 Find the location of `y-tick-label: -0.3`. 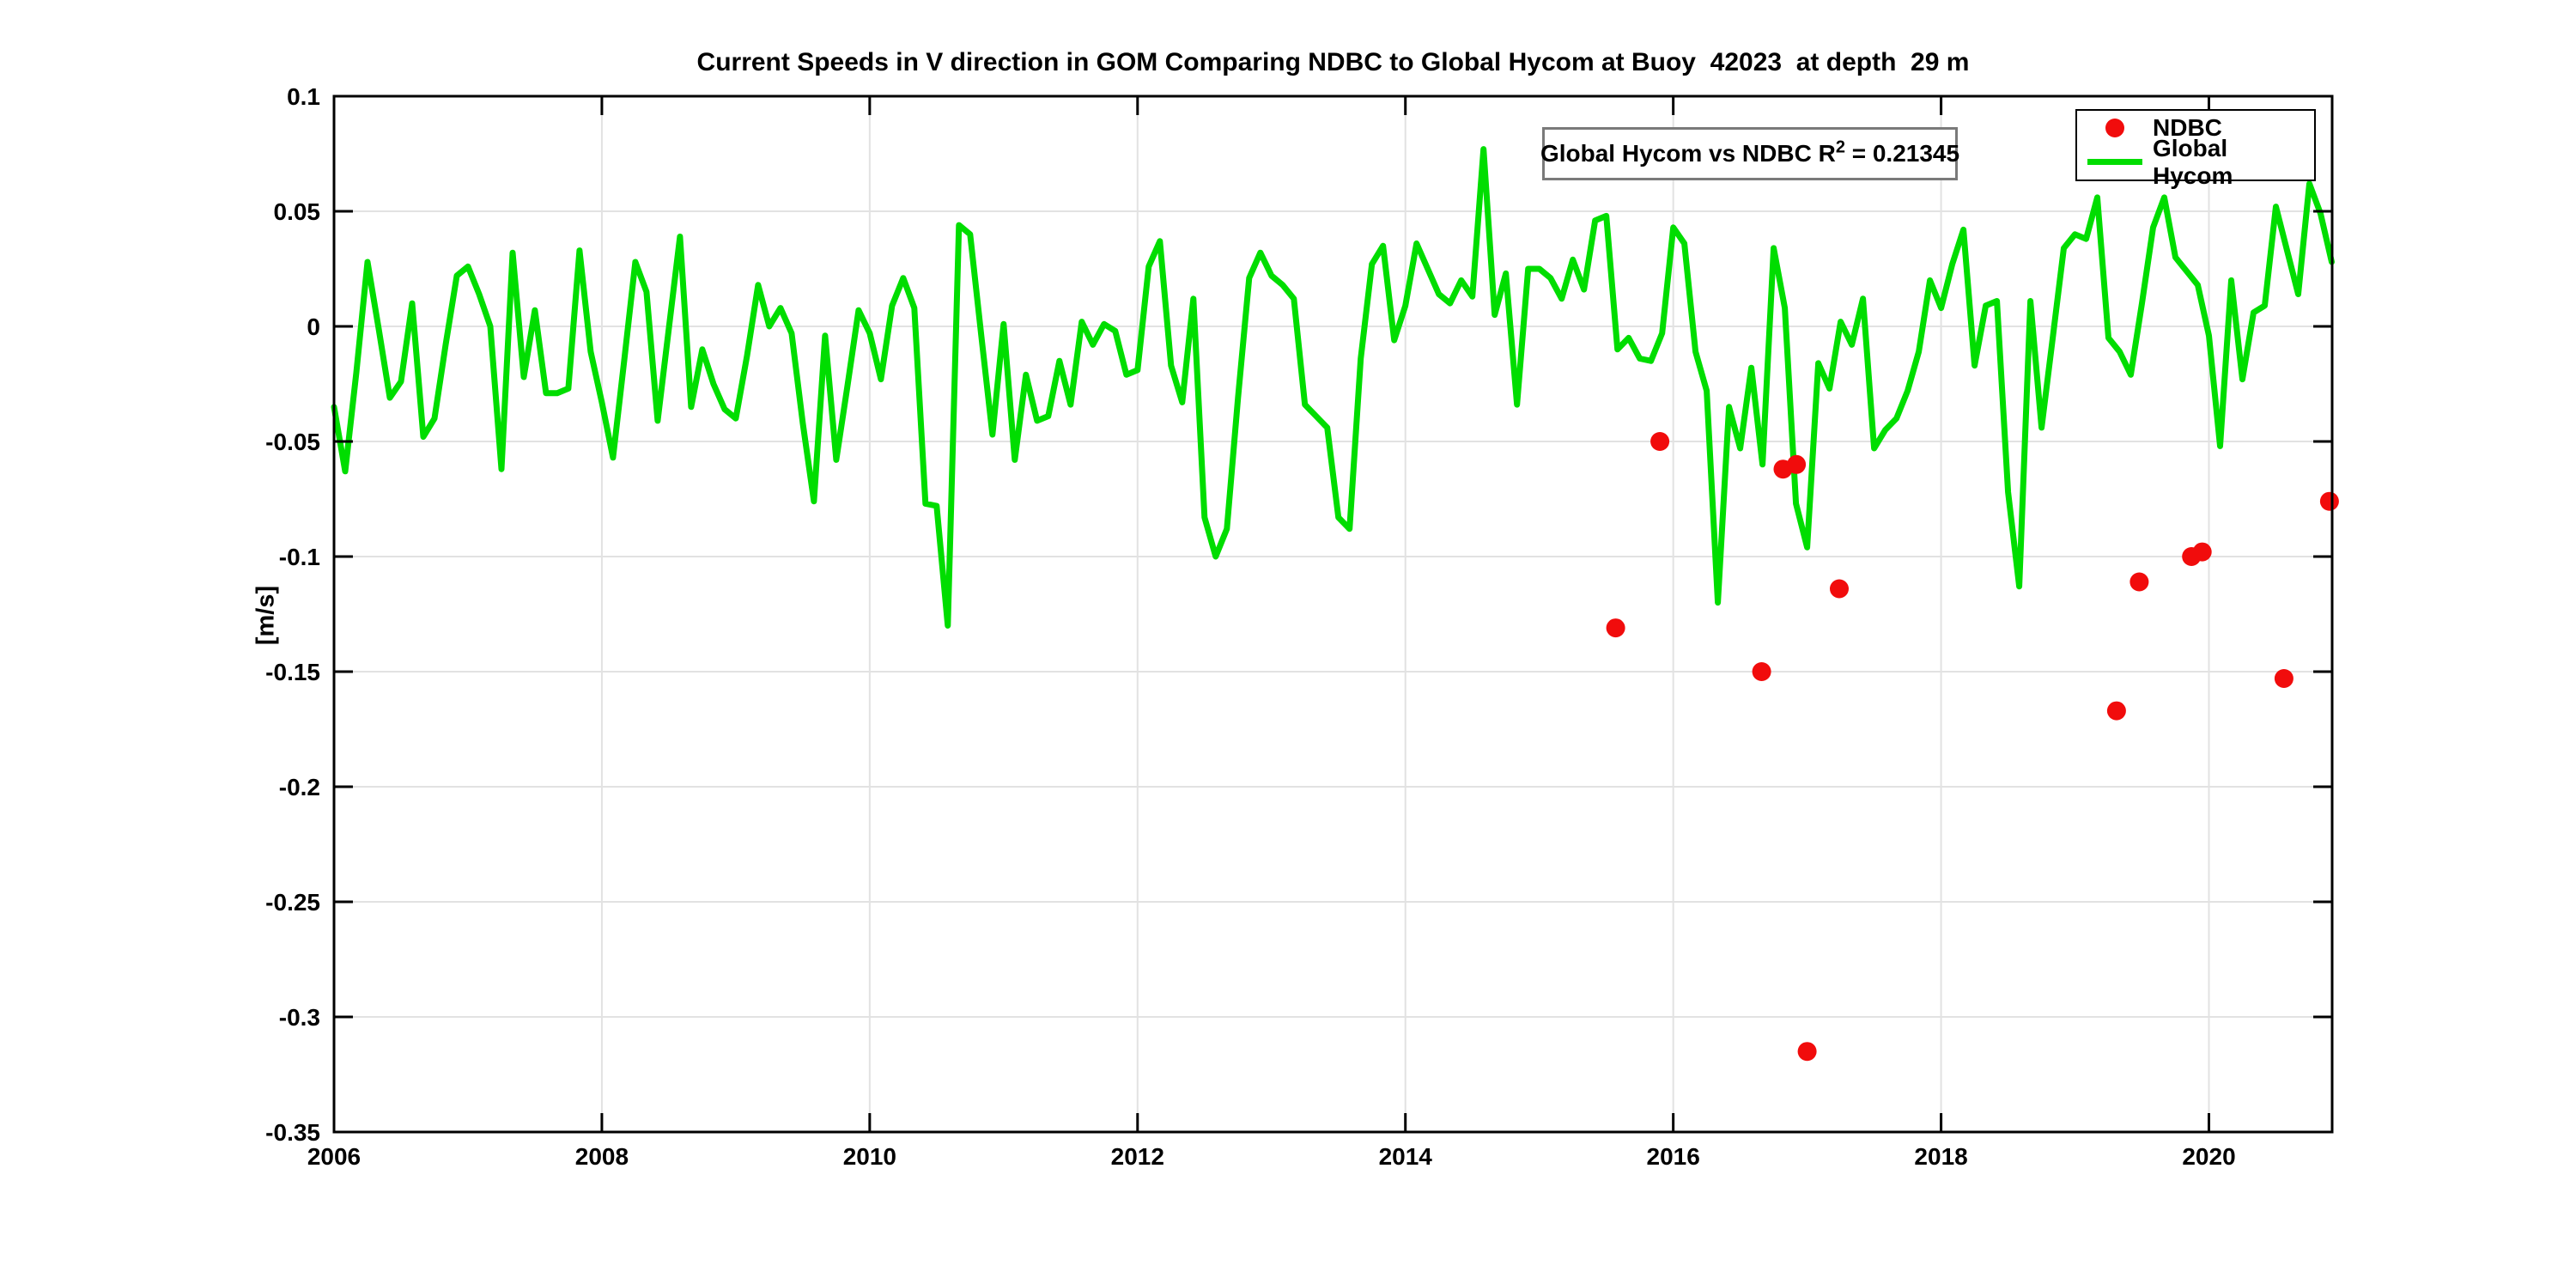

y-tick-label: -0.3 is located at coordinates (300, 1017).